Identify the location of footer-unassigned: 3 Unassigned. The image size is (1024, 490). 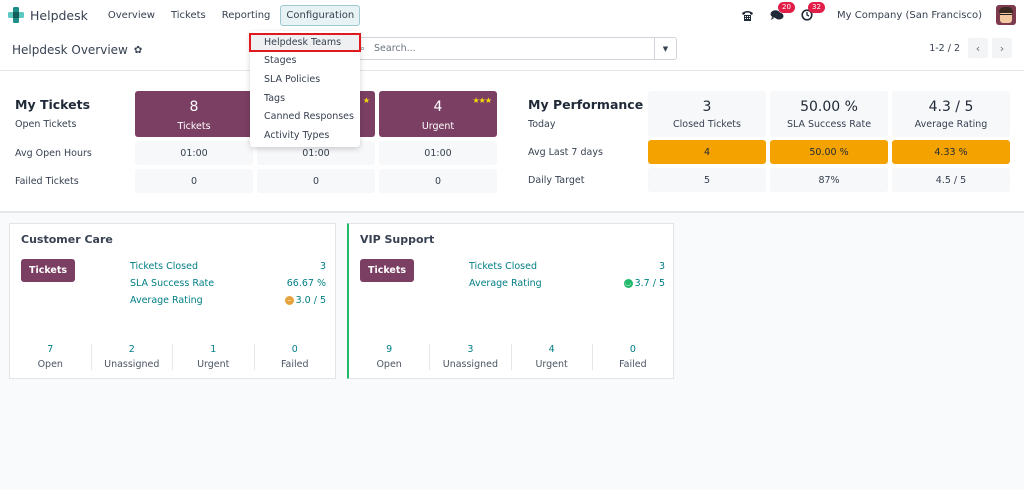
(469, 357).